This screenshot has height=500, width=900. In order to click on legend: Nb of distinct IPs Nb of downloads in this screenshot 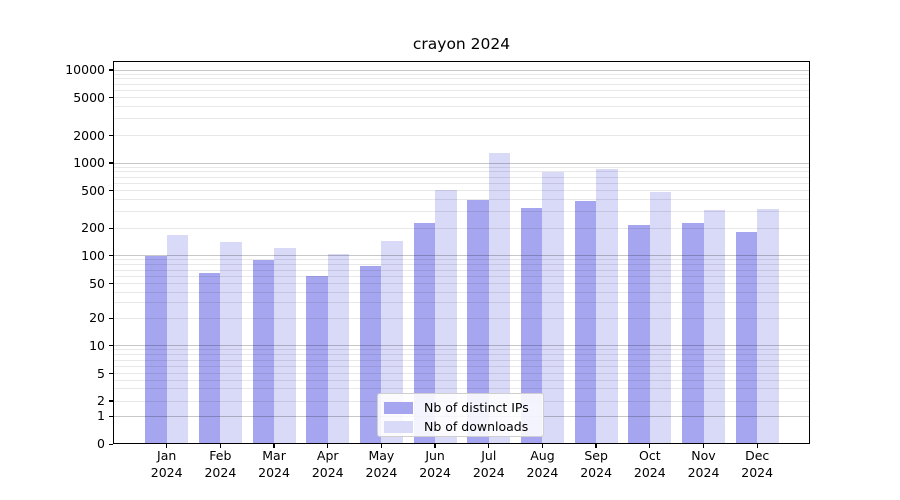, I will do `click(460, 415)`.